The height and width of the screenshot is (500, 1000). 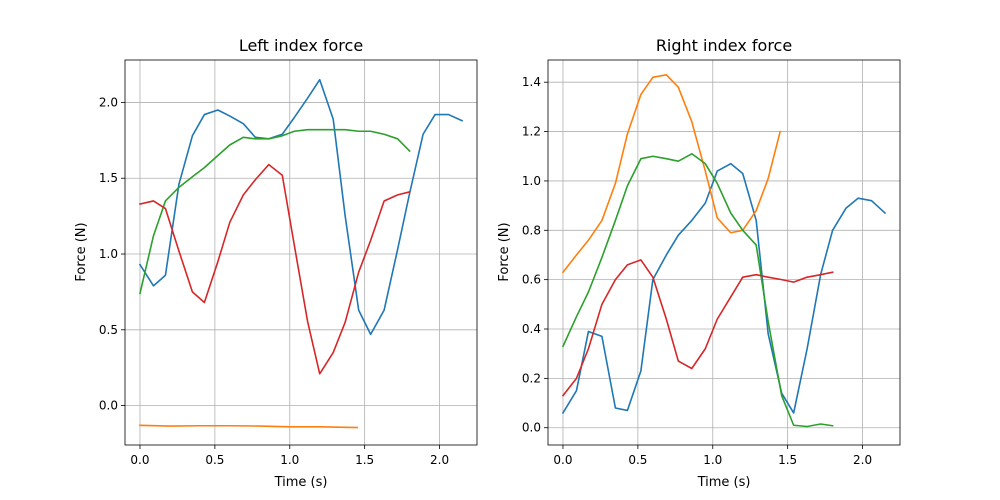 What do you see at coordinates (289, 460) in the screenshot?
I see `left-x-tick-label: 1.0` at bounding box center [289, 460].